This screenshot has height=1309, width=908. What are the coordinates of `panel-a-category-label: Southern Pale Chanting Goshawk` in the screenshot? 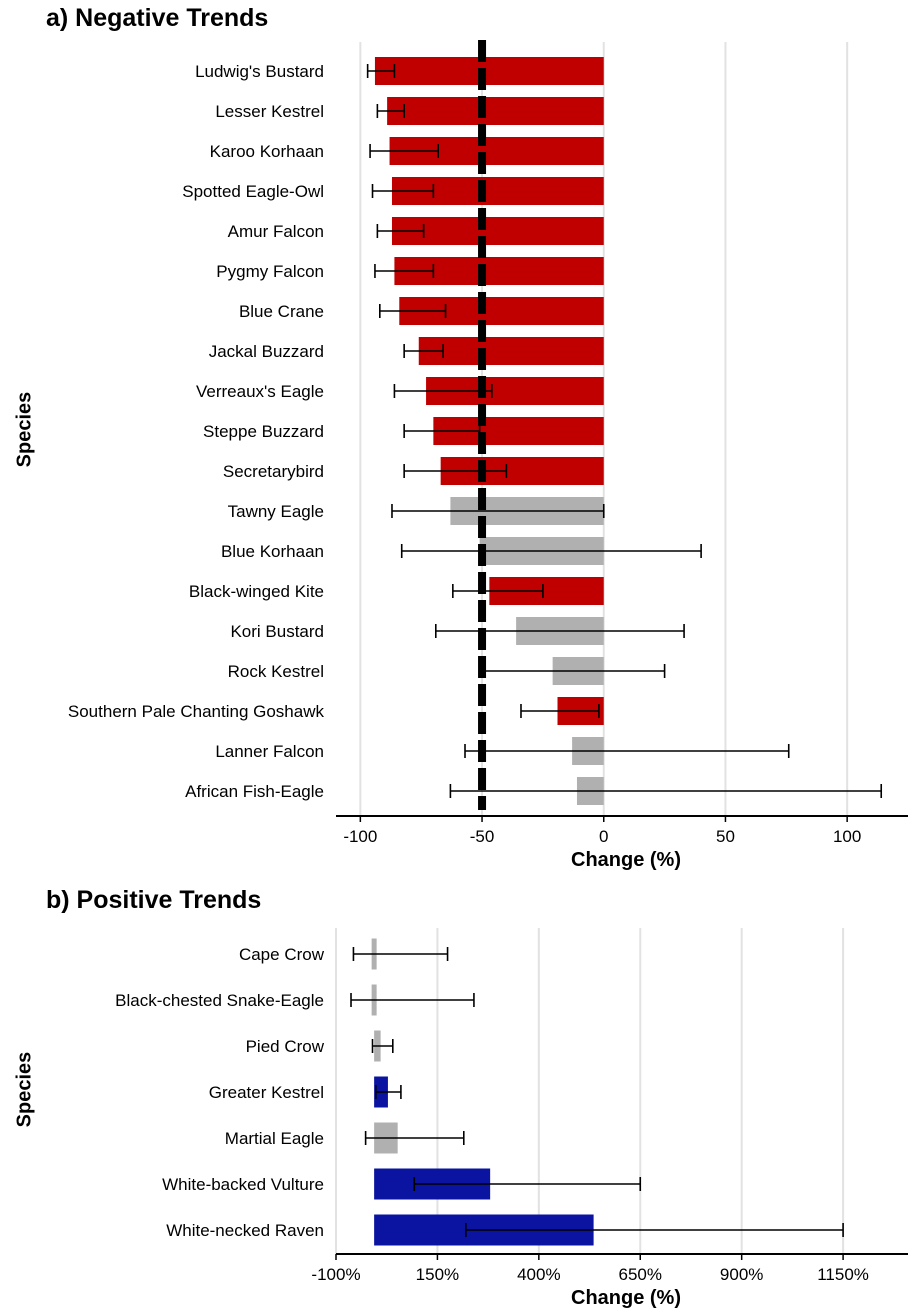 It's located at (196, 711).